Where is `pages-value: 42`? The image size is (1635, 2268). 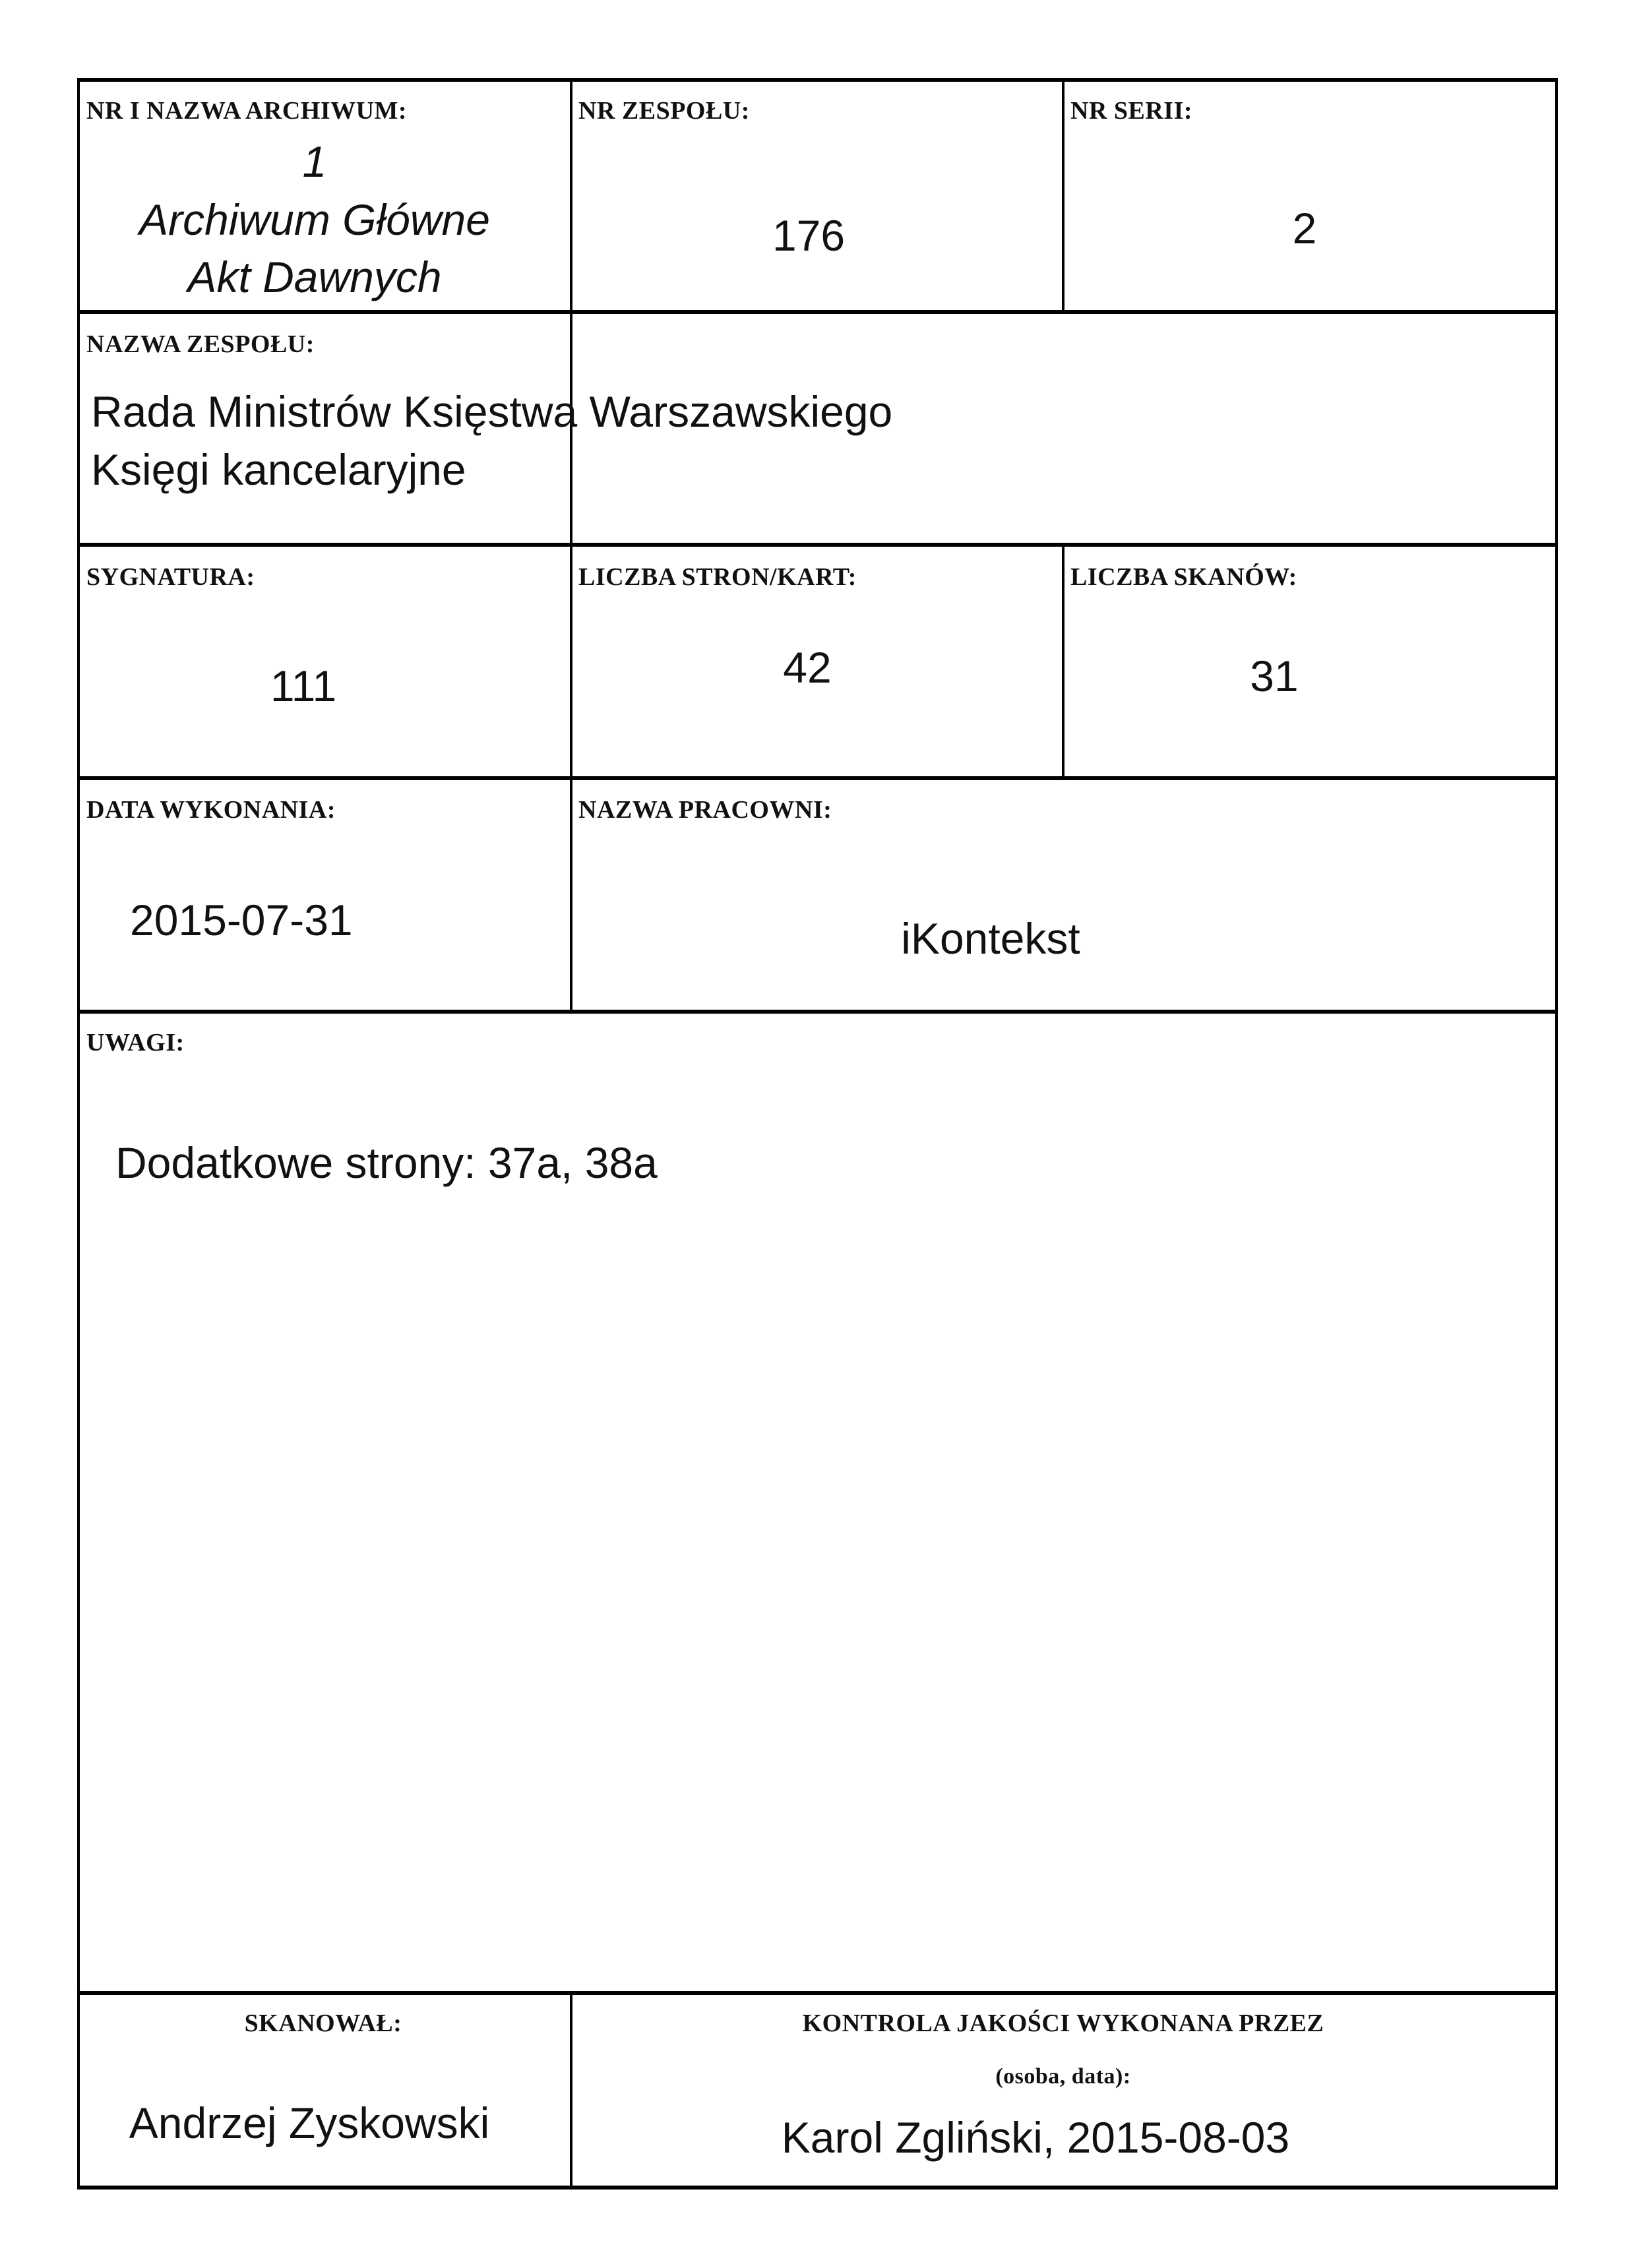
pages-value: 42 is located at coordinates (807, 667).